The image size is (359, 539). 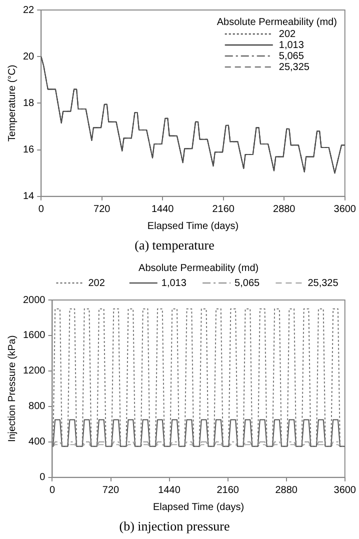 I want to click on x-tick-label: 0, so click(x=52, y=490).